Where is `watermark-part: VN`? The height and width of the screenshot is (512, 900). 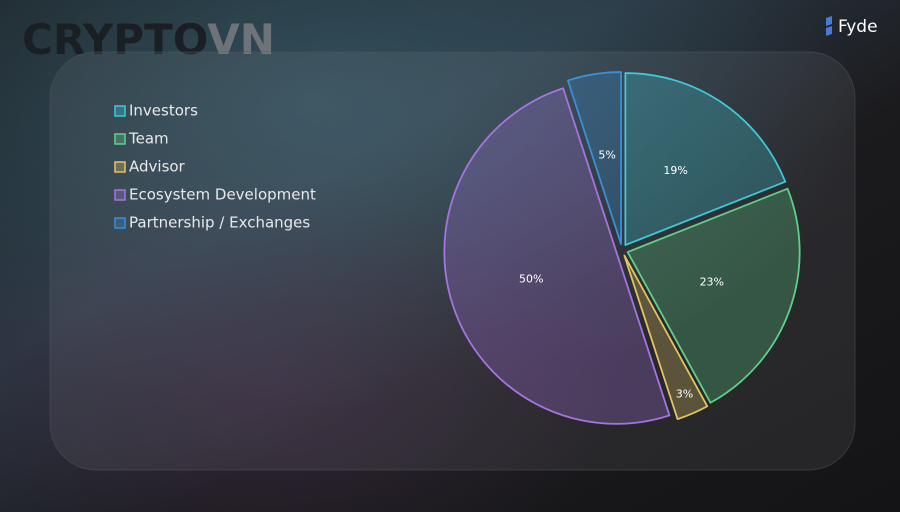
watermark-part: VN is located at coordinates (241, 39).